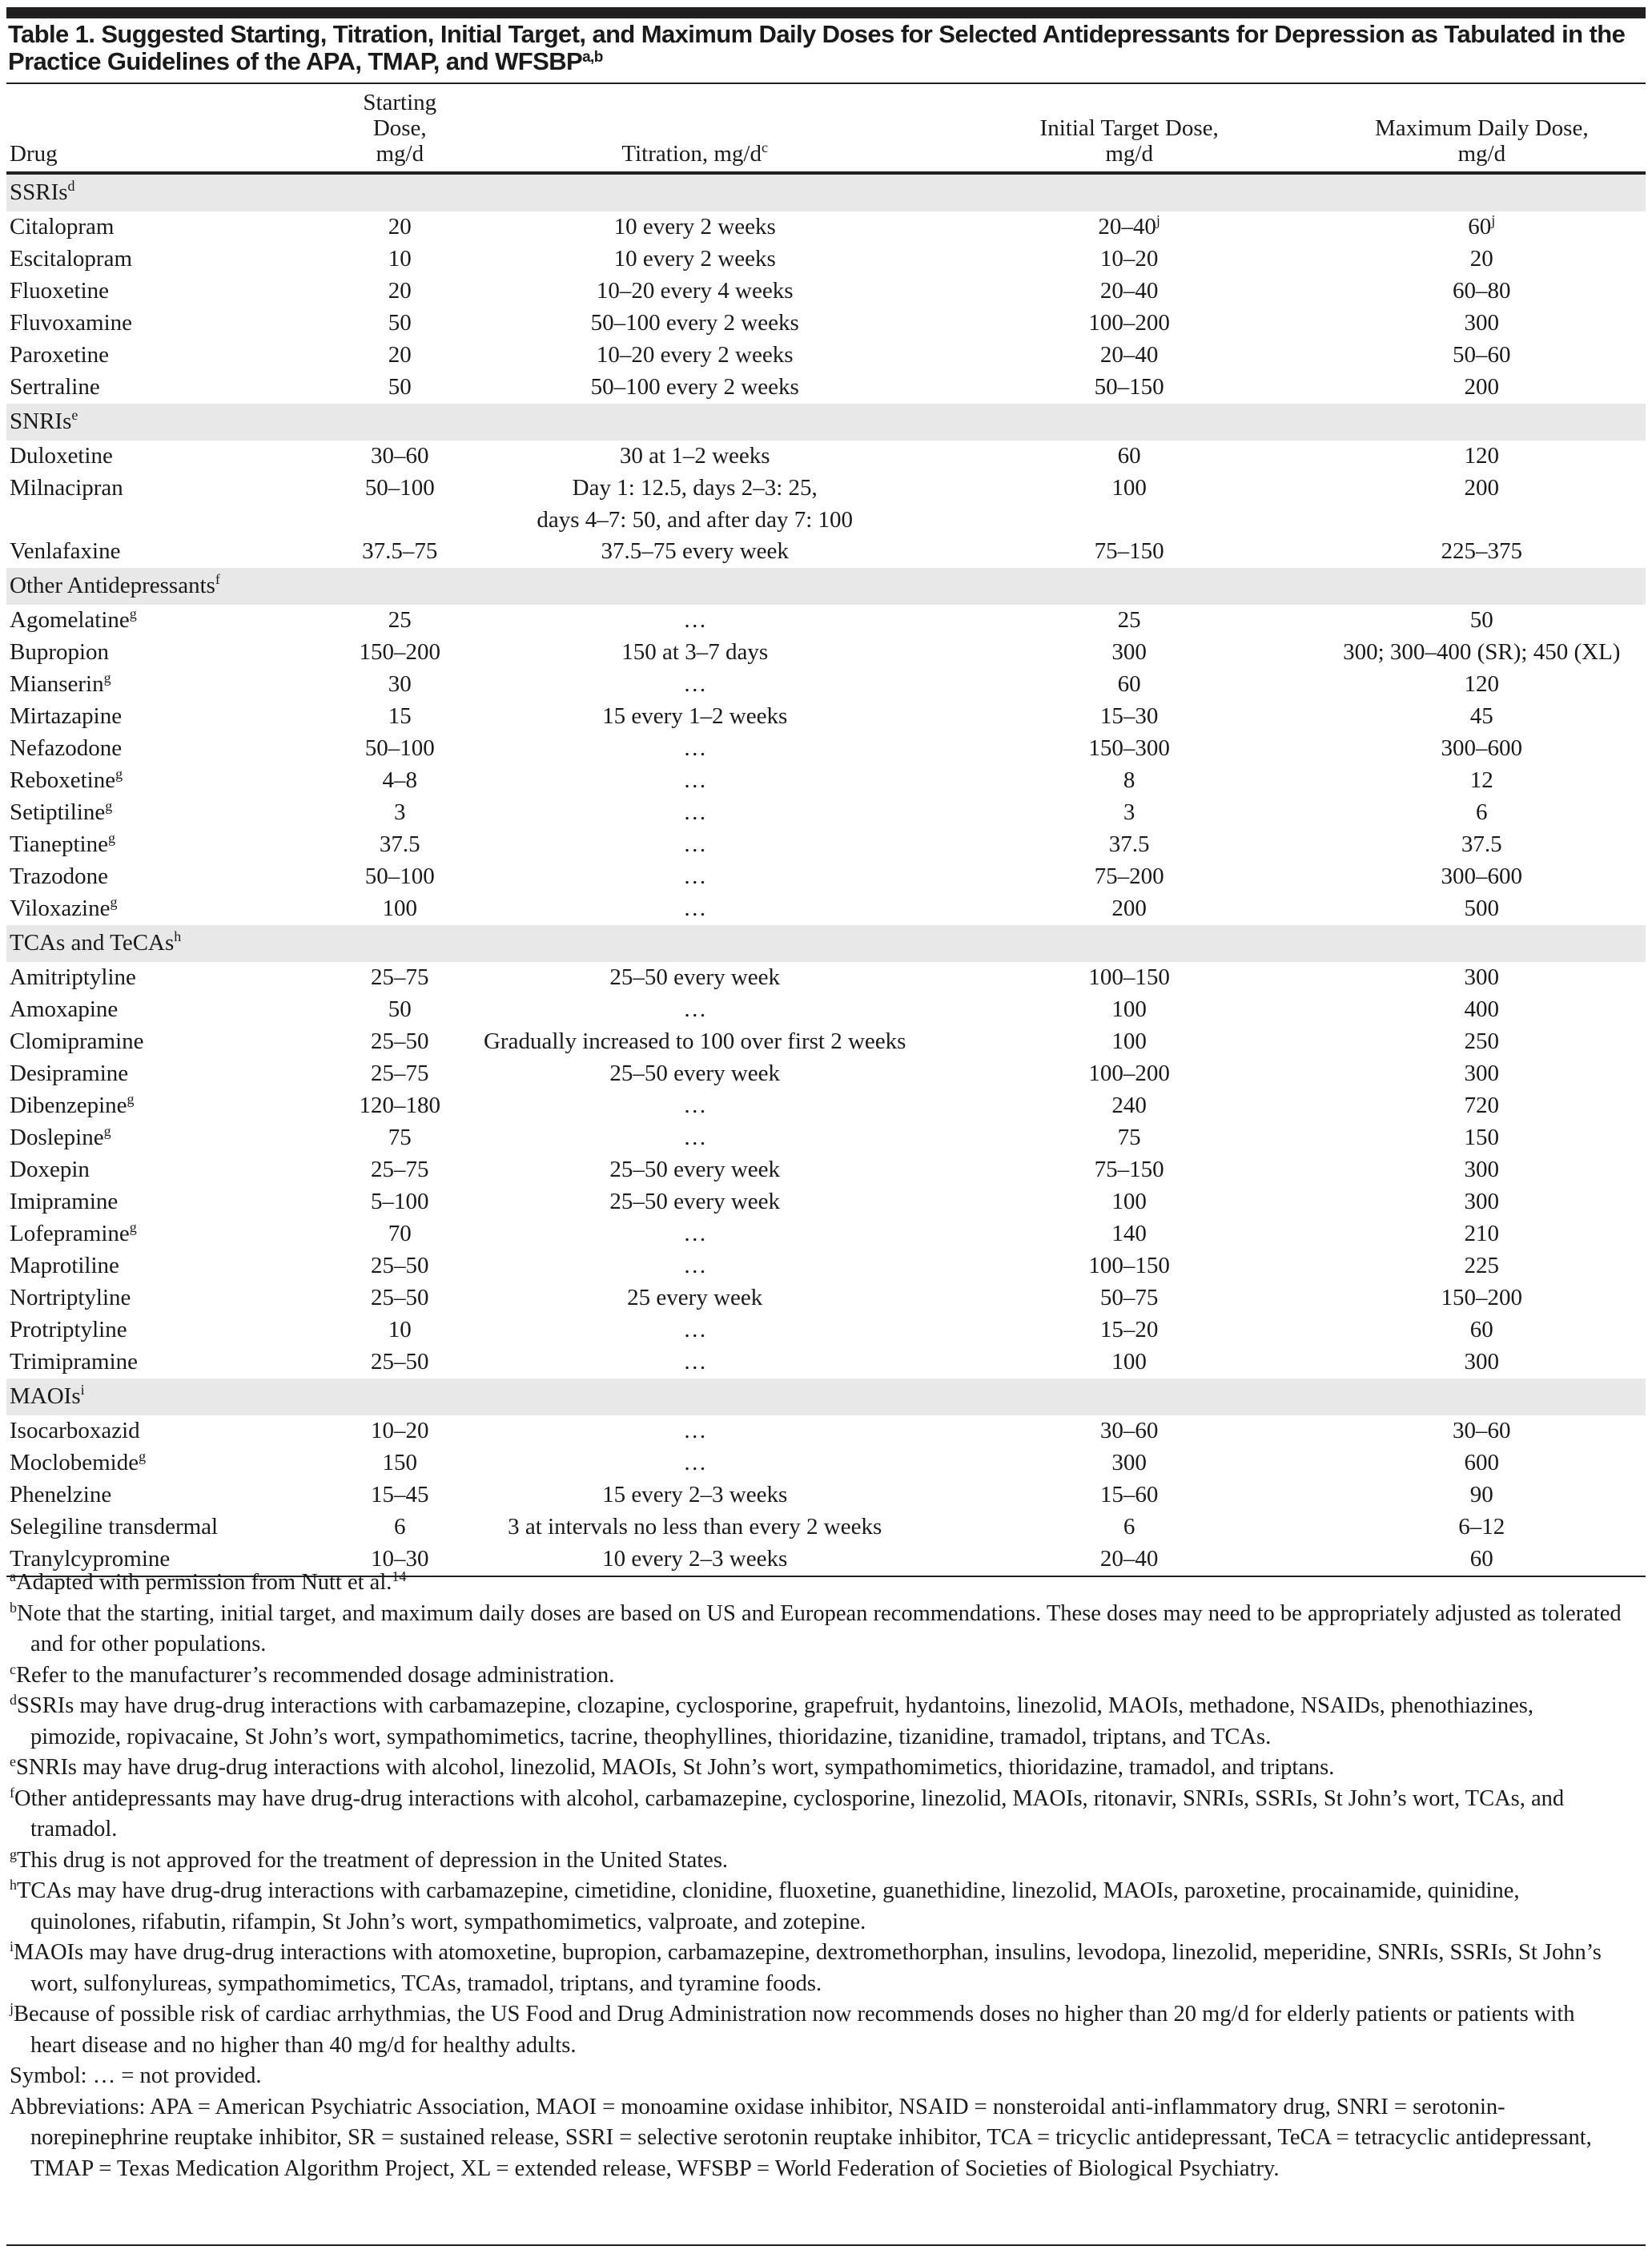  What do you see at coordinates (695, 551) in the screenshot?
I see `cell-titration: 37.5–75 every week` at bounding box center [695, 551].